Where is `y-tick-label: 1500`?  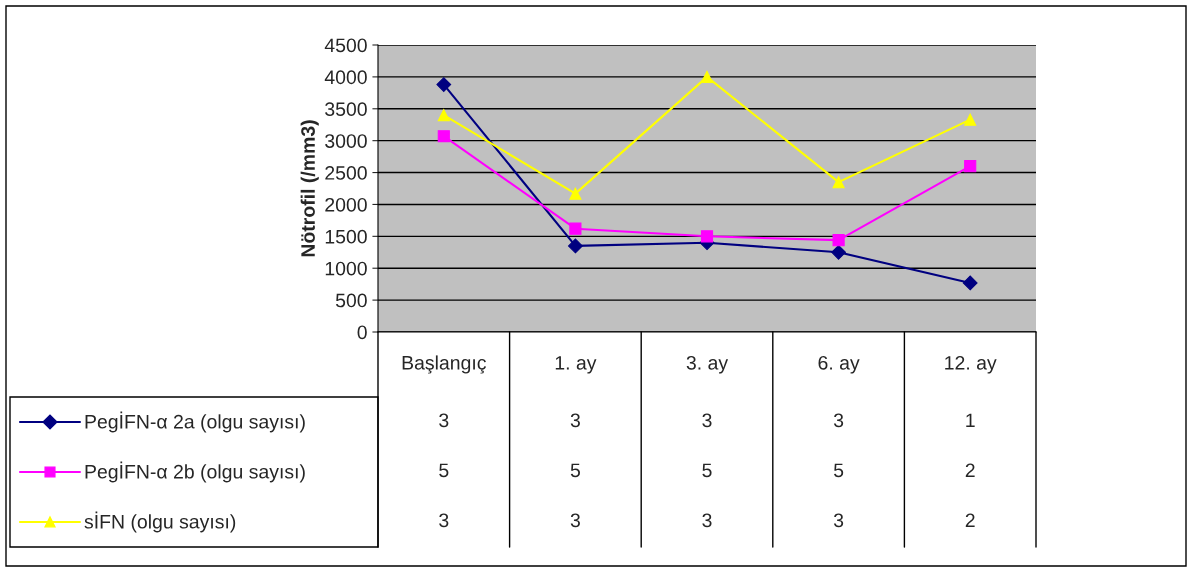
y-tick-label: 1500 is located at coordinates (346, 236).